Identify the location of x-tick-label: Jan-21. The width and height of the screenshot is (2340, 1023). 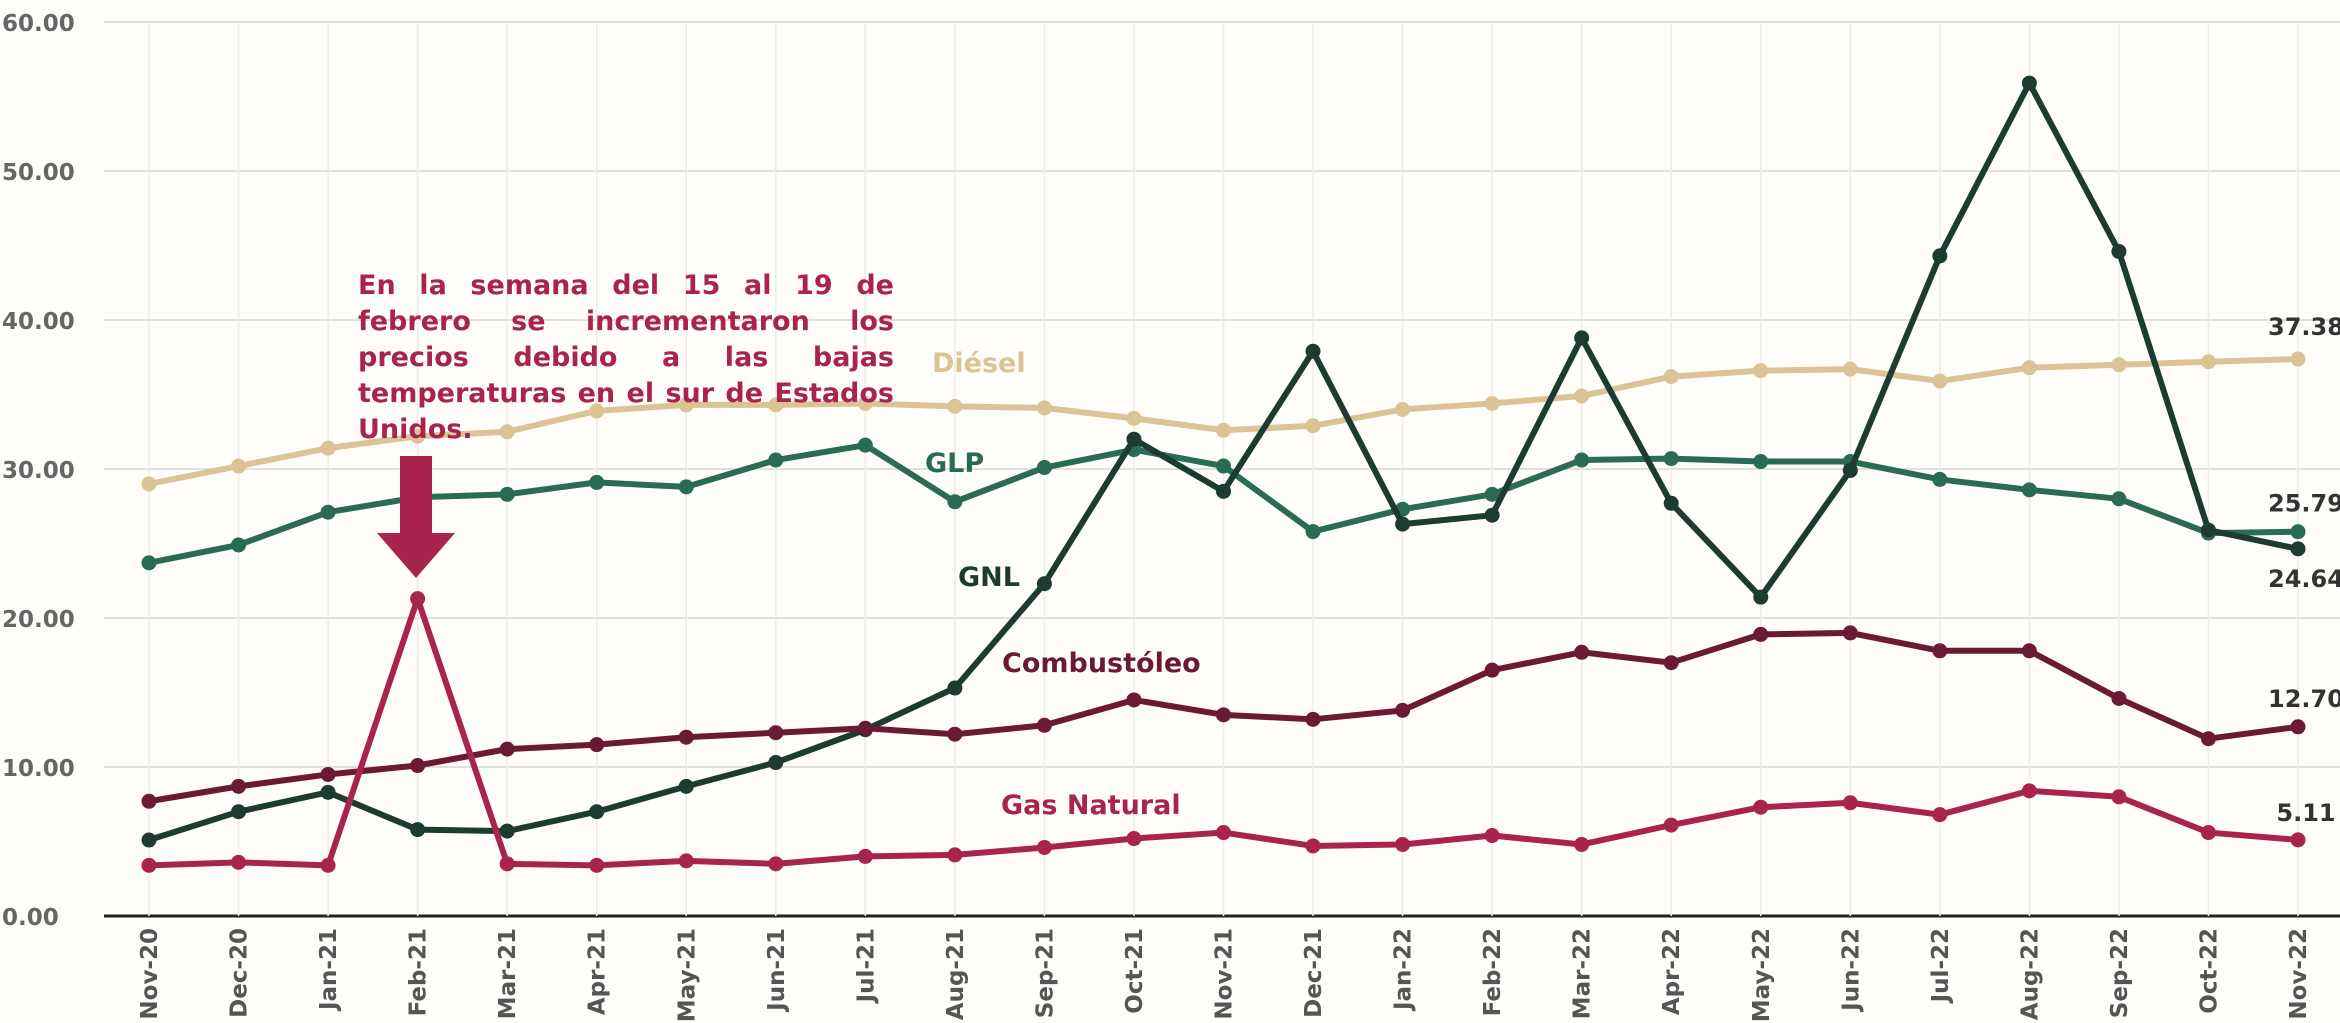
(329, 970).